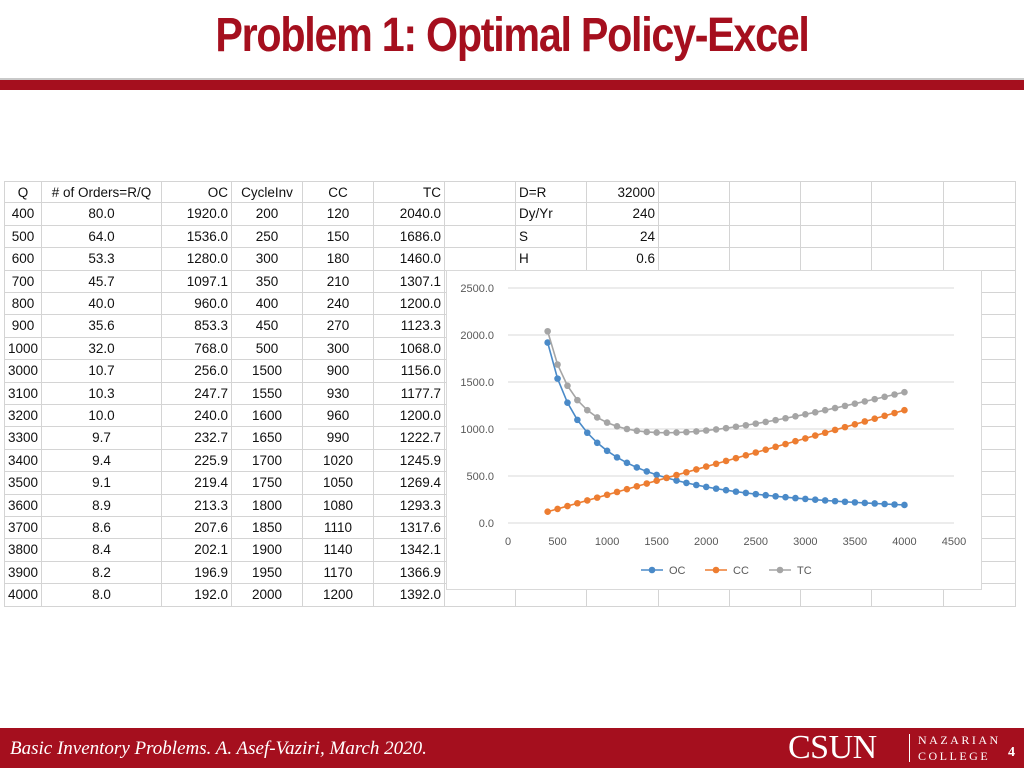 This screenshot has height=768, width=1024. I want to click on table-cell: 10.3, so click(102, 393).